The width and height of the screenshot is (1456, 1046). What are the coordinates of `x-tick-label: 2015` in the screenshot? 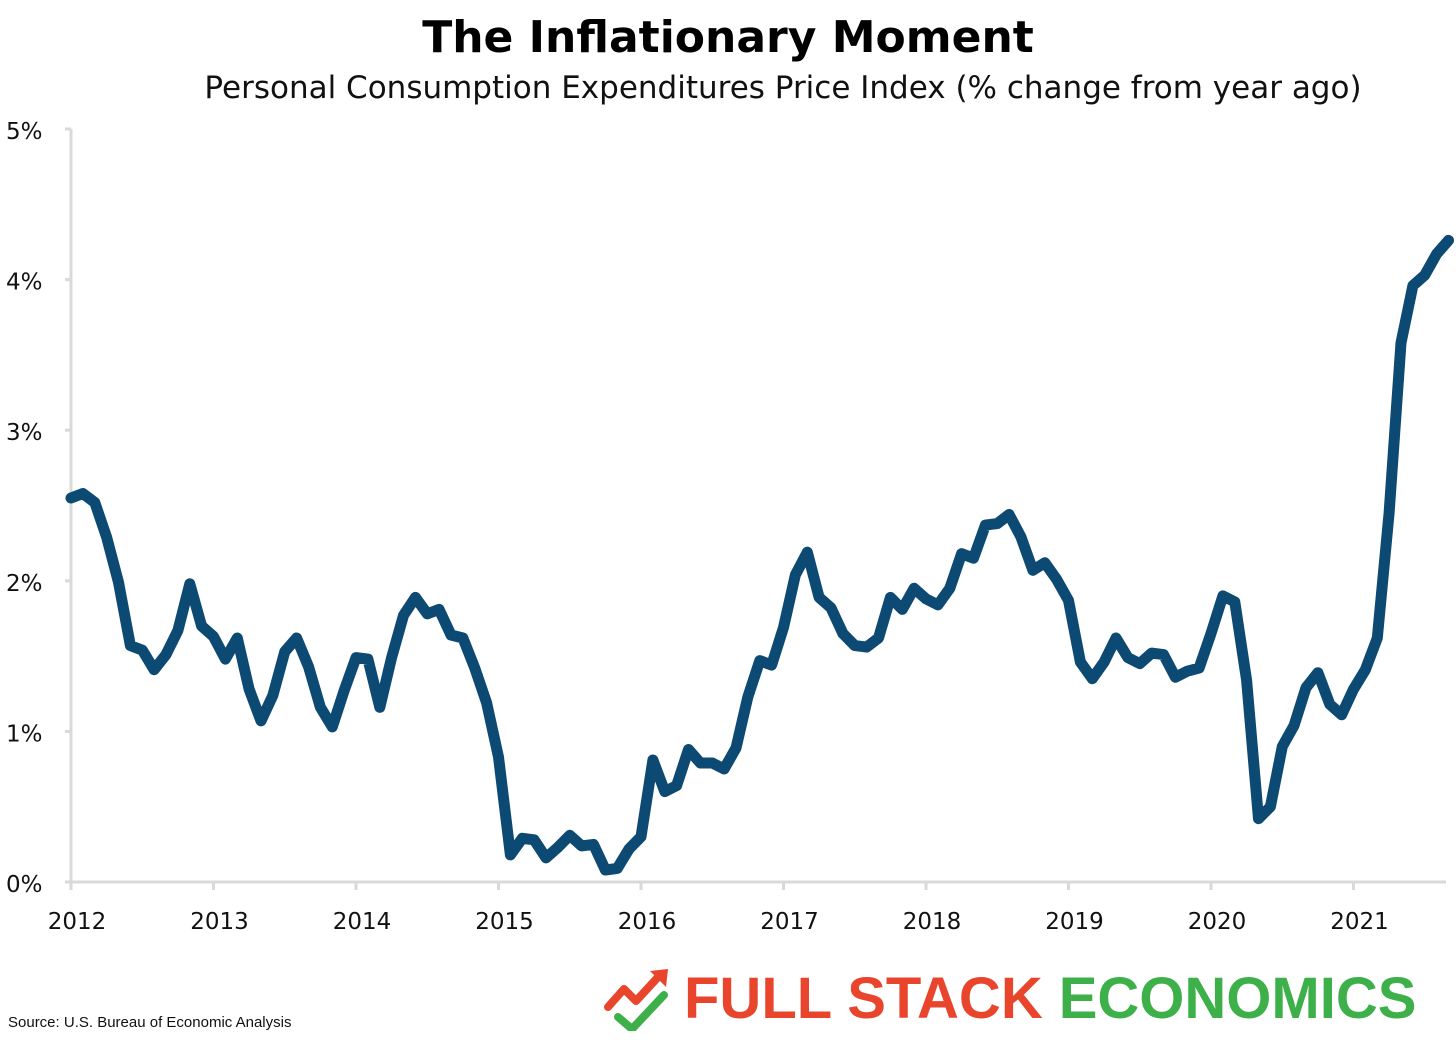 It's located at (504, 922).